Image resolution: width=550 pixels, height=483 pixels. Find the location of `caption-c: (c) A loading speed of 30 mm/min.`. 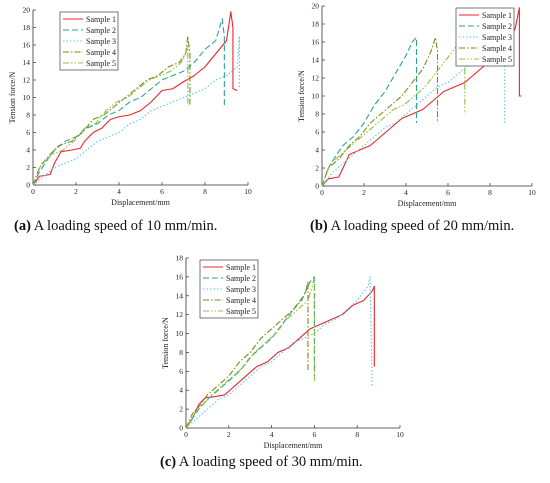

caption-c: (c) A loading speed of 30 mm/min. is located at coordinates (261, 462).